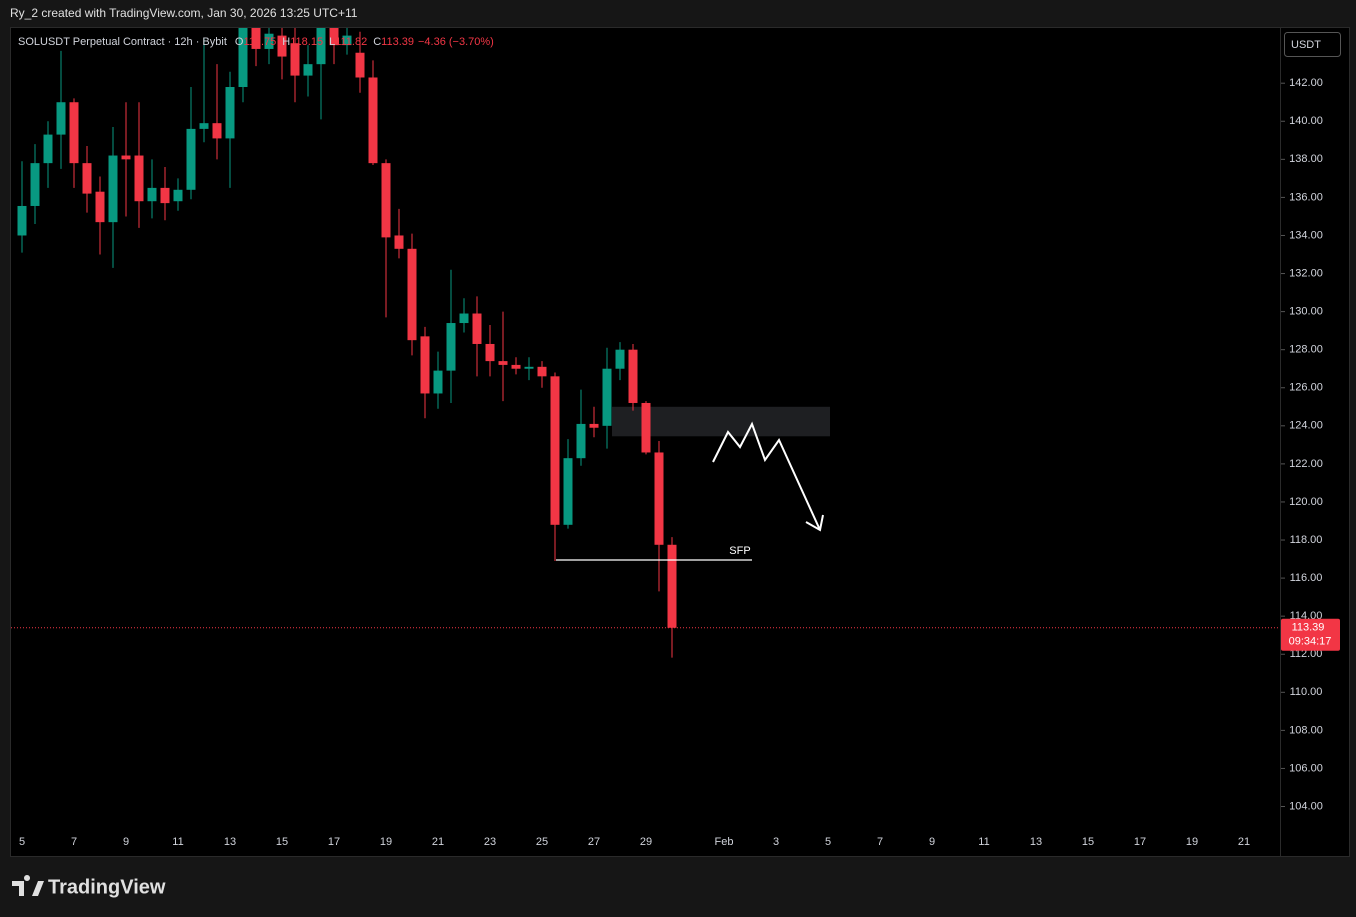 This screenshot has width=1356, height=917. Describe the element at coordinates (1306, 312) in the screenshot. I see `y-tick-label: 130.00` at that location.